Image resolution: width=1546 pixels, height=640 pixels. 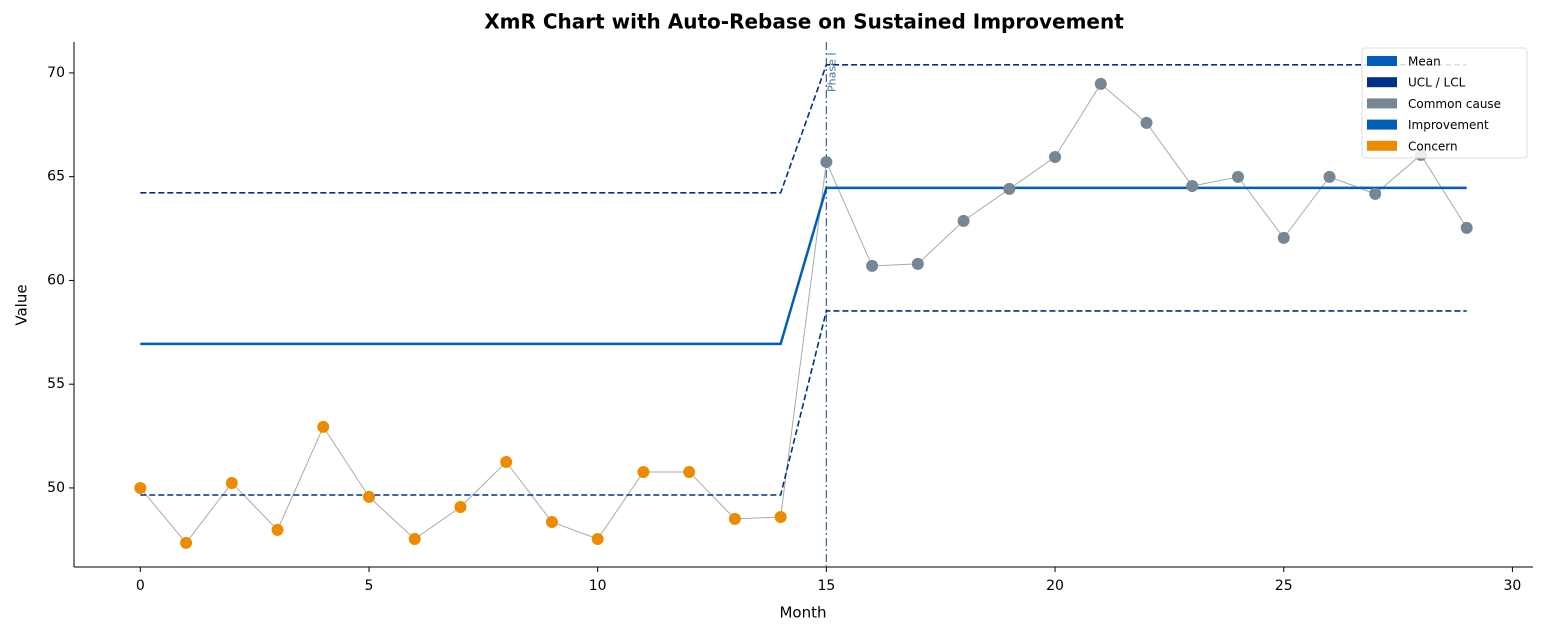 I want to click on legend-label: Concern, so click(x=1433, y=146).